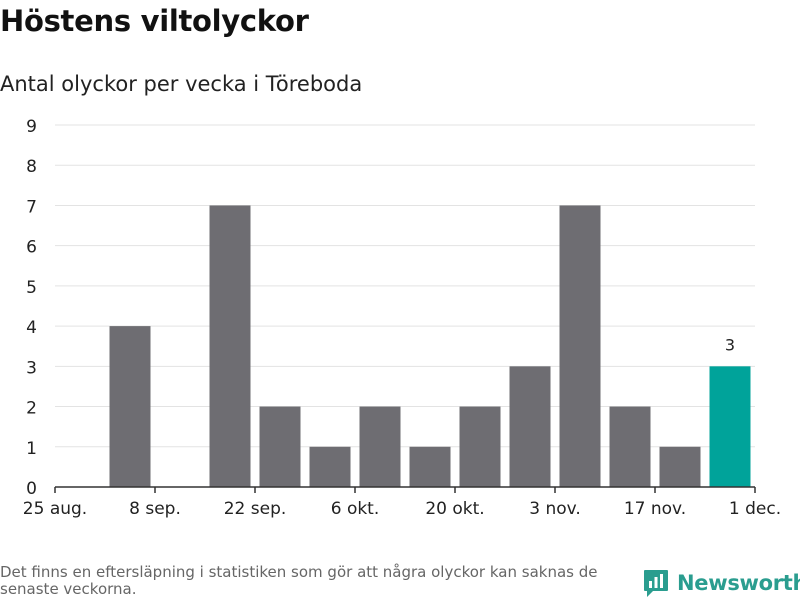  I want to click on x-tick-label: 20 okt., so click(454, 509).